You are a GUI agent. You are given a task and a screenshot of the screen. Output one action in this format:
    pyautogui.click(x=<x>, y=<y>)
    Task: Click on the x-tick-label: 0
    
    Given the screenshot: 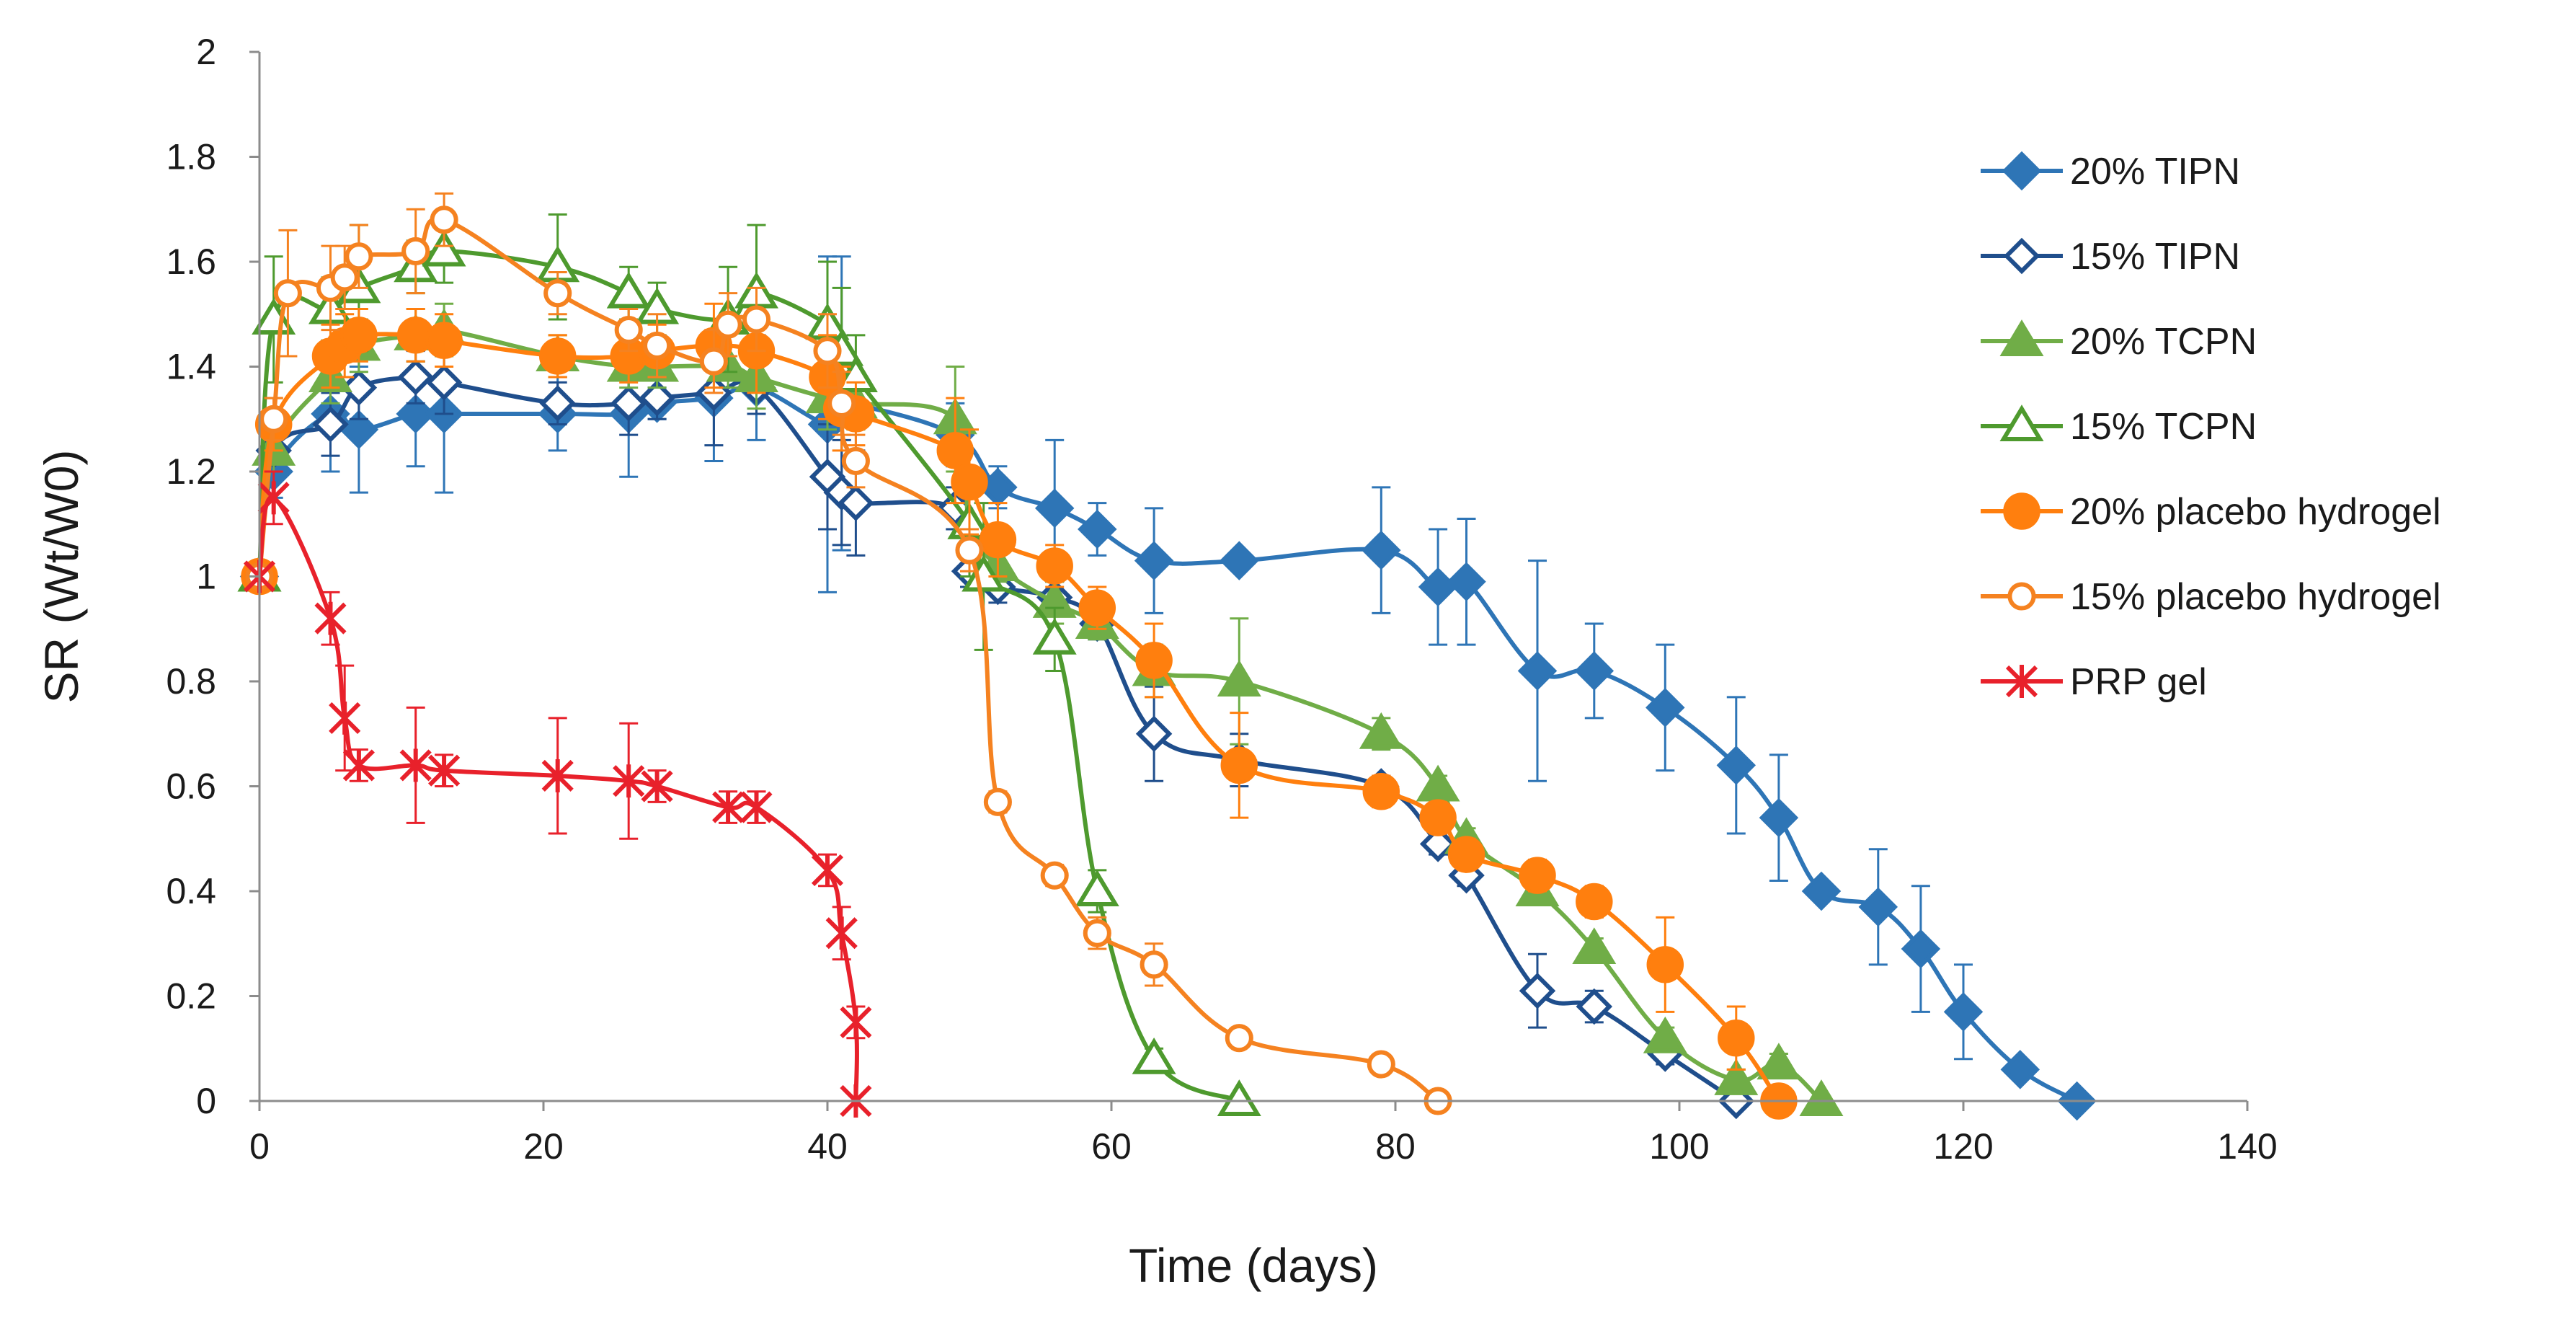 What is the action you would take?
    pyautogui.click(x=259, y=1146)
    